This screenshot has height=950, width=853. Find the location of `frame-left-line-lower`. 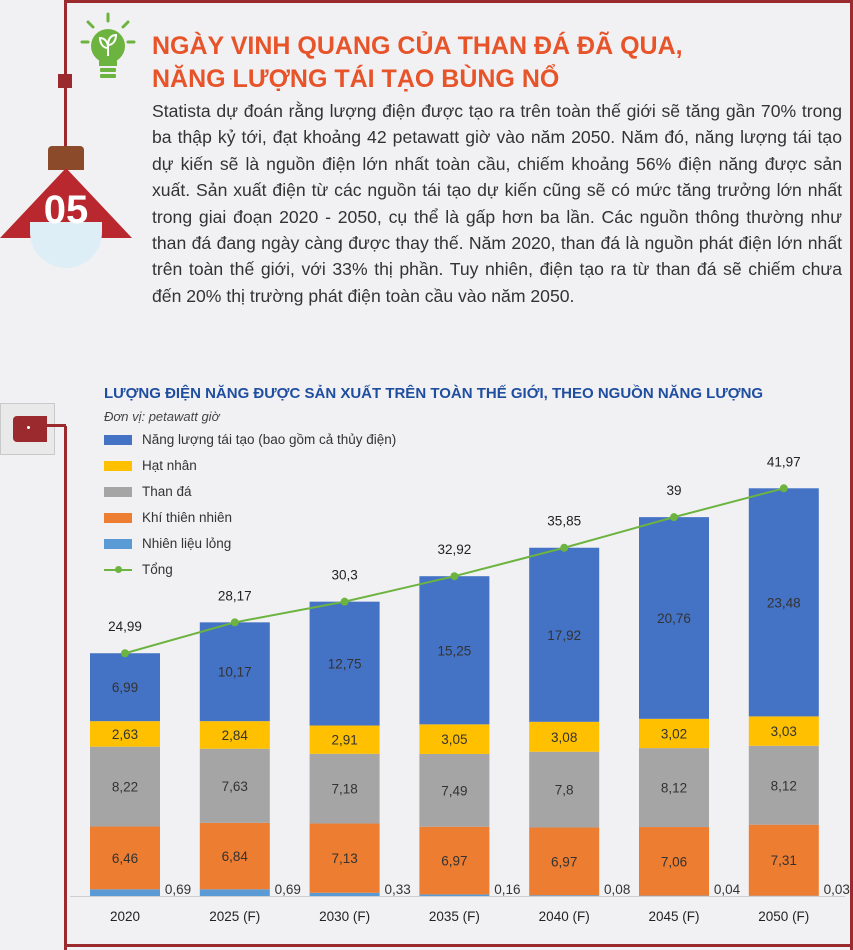

frame-left-line-lower is located at coordinates (65, 688).